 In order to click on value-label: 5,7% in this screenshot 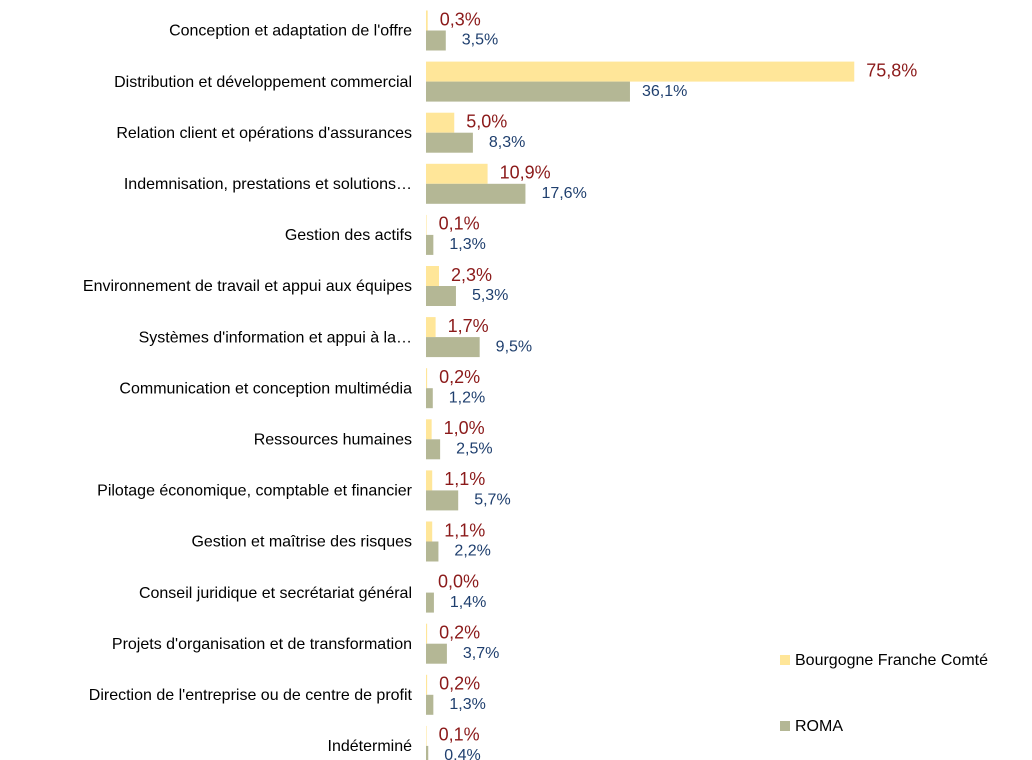, I will do `click(492, 500)`.